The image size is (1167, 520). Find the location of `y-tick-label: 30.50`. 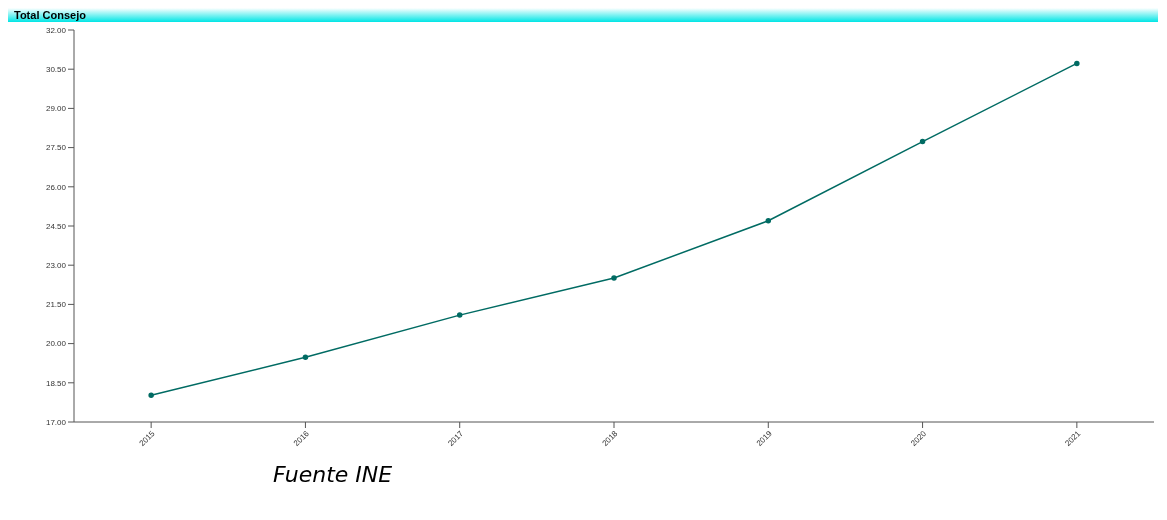

y-tick-label: 30.50 is located at coordinates (56, 70).